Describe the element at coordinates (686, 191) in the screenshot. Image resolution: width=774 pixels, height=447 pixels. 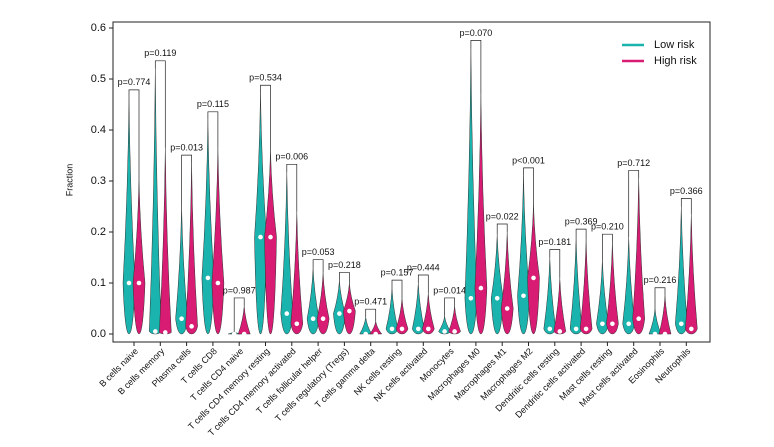
I see `p-value: p=0.366` at that location.